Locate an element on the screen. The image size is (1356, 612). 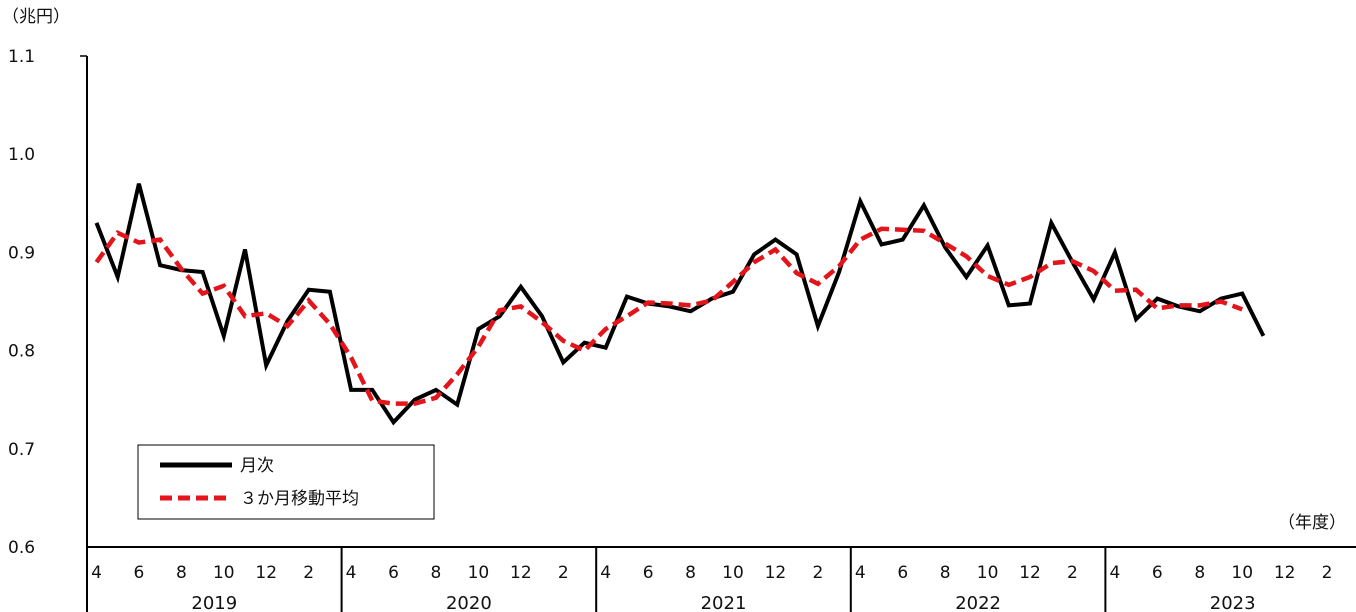
legend-label-monthly: 月次 is located at coordinates (257, 466).